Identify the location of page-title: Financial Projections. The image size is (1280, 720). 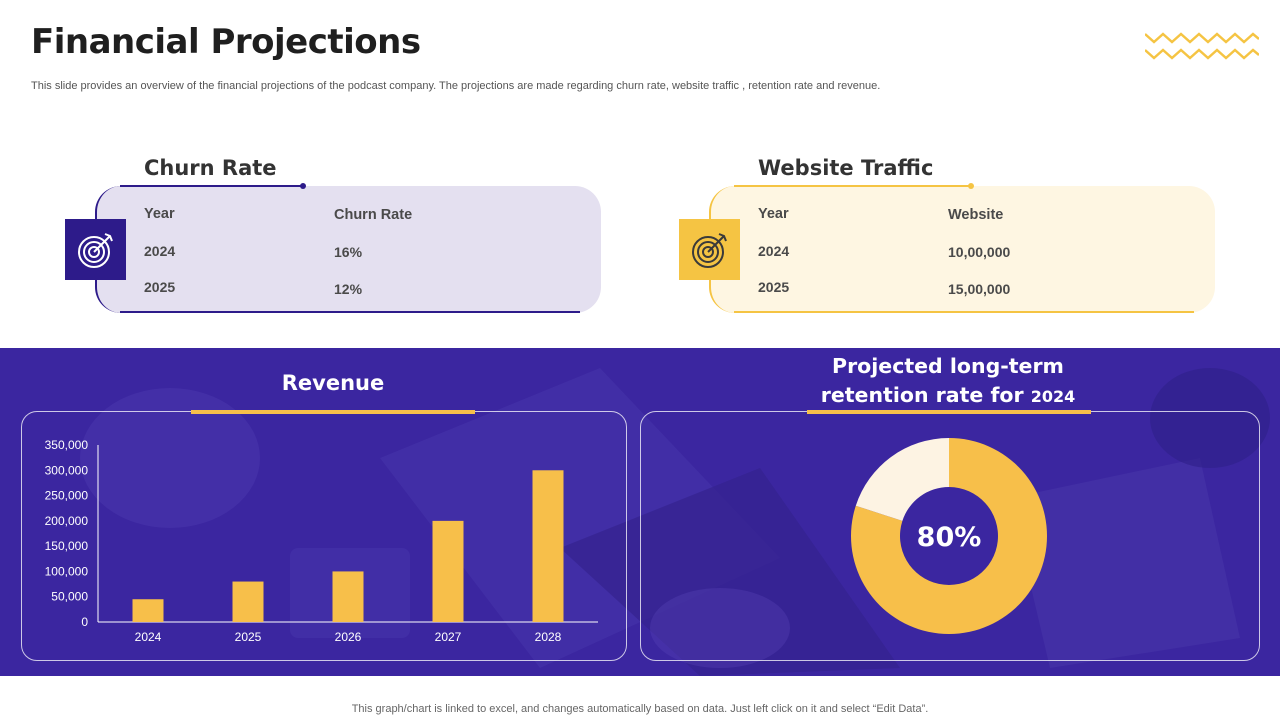
(226, 42).